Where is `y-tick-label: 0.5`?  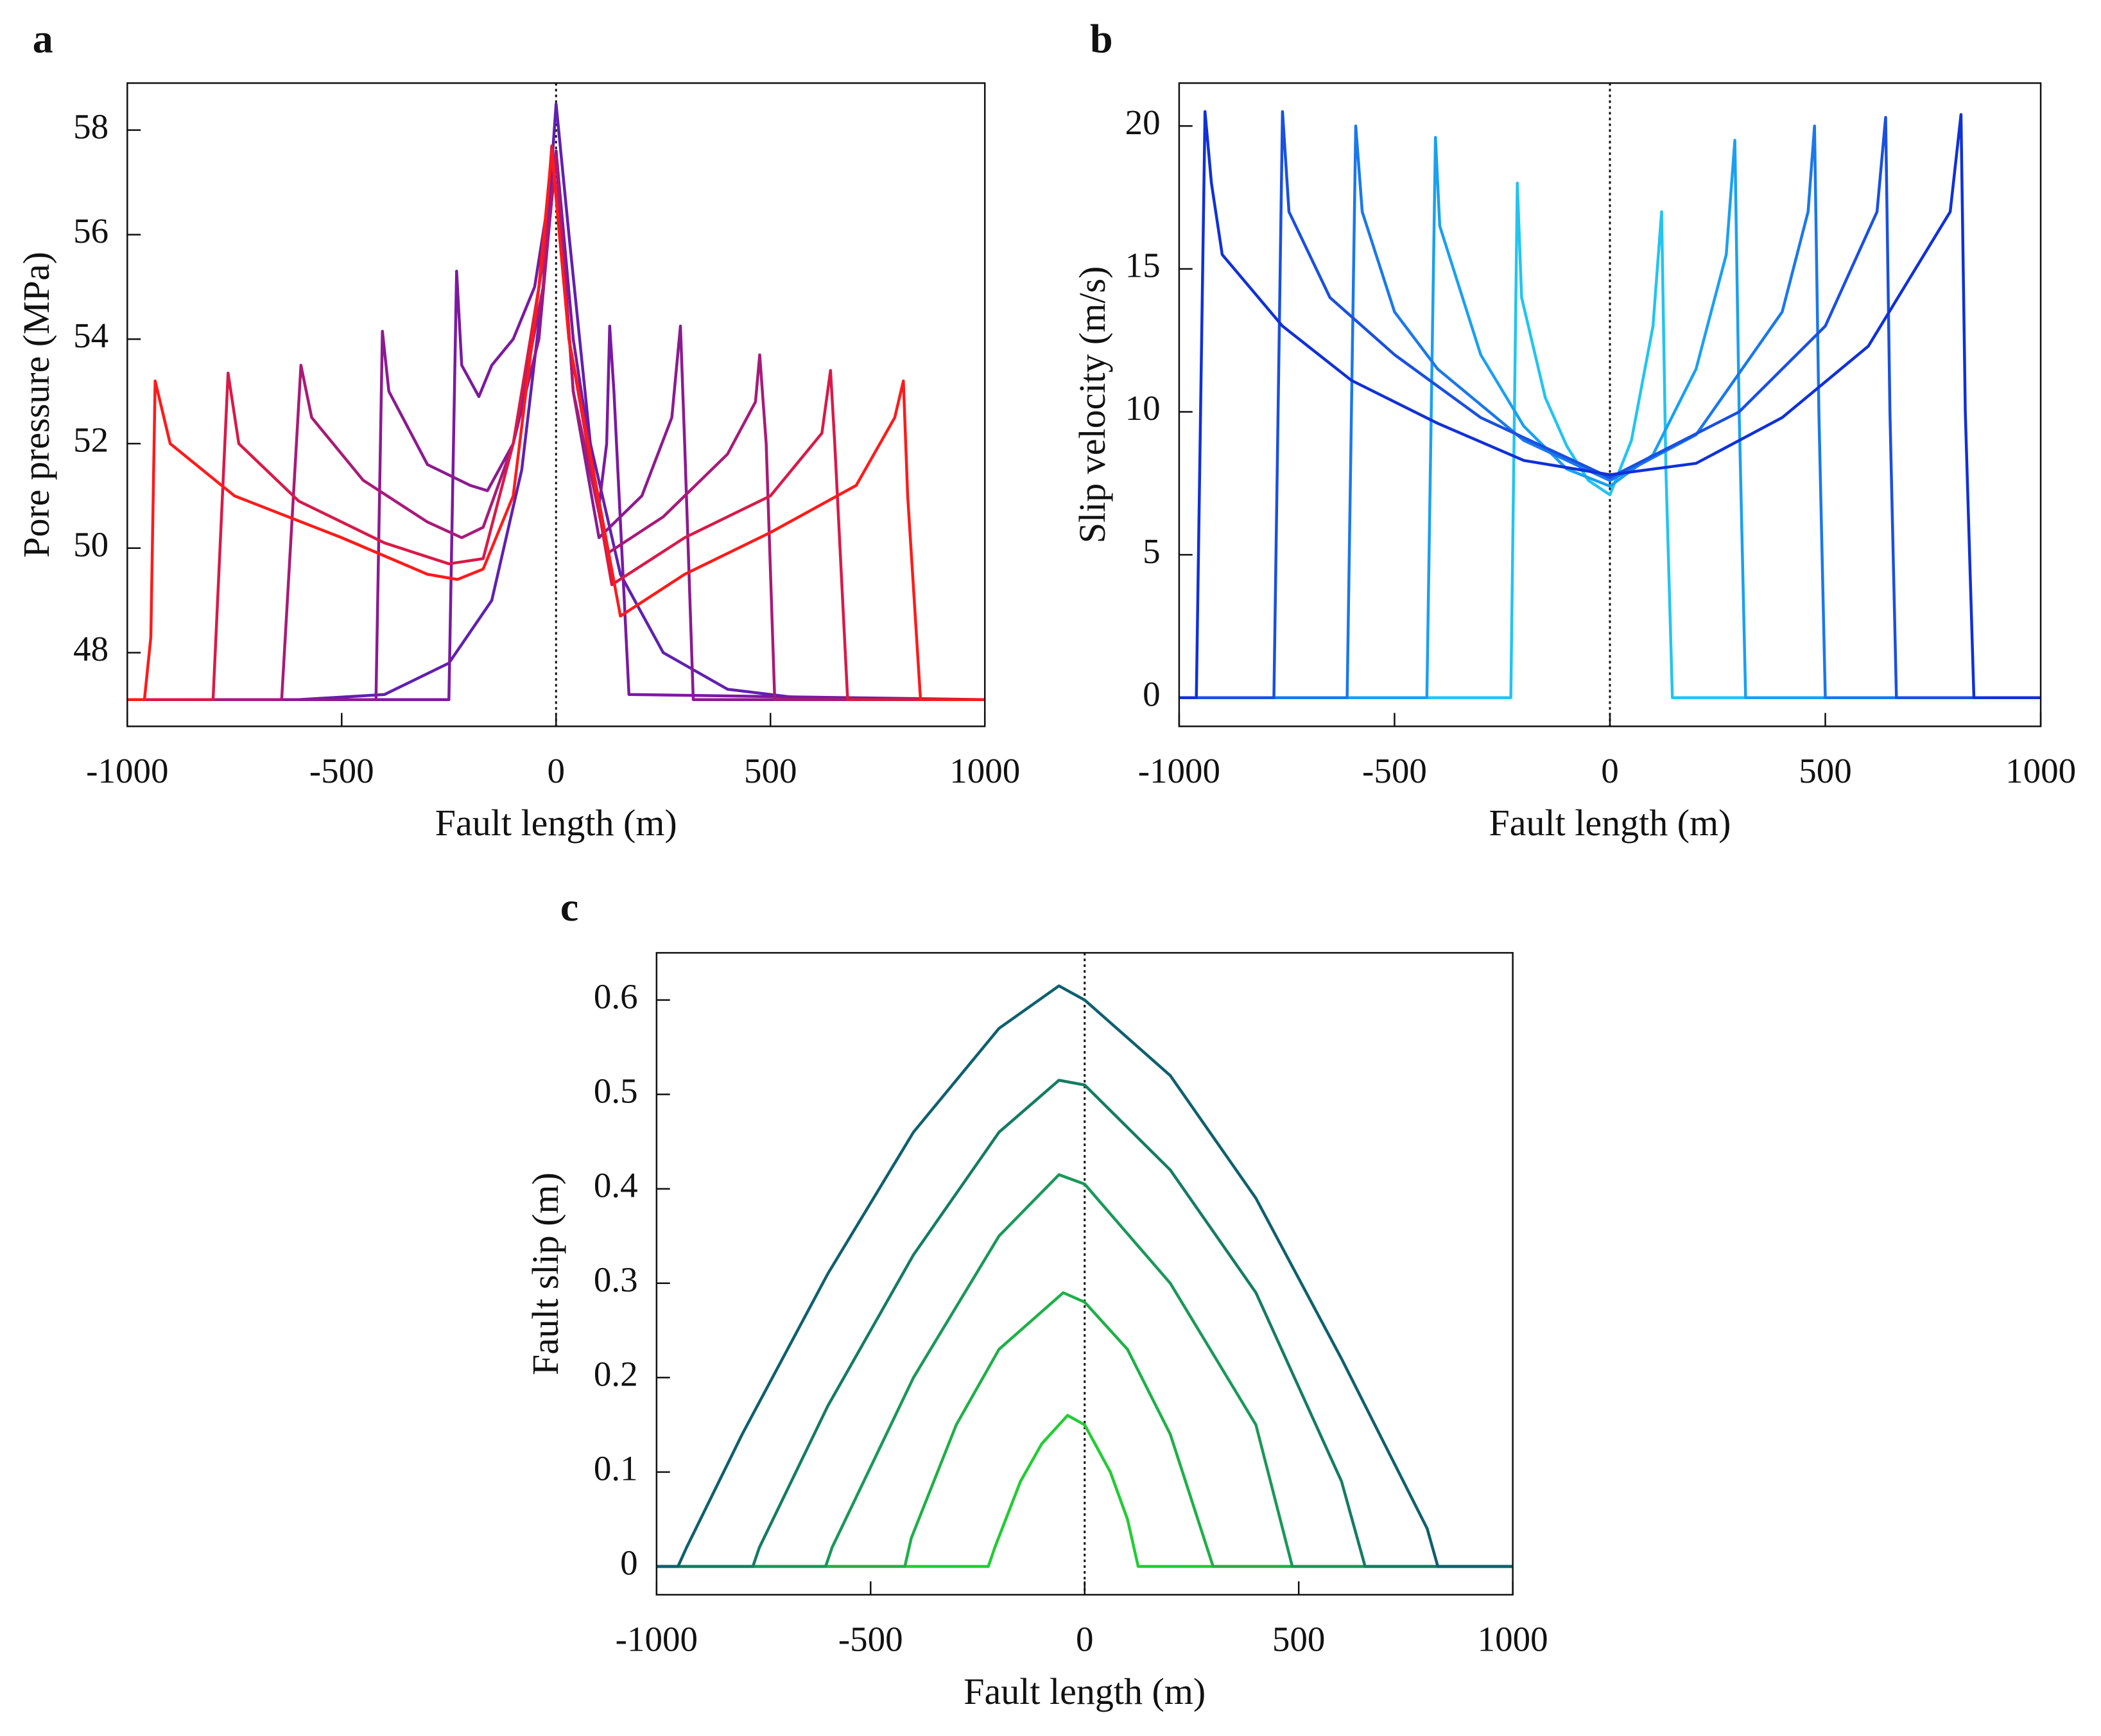
y-tick-label: 0.5 is located at coordinates (616, 1090).